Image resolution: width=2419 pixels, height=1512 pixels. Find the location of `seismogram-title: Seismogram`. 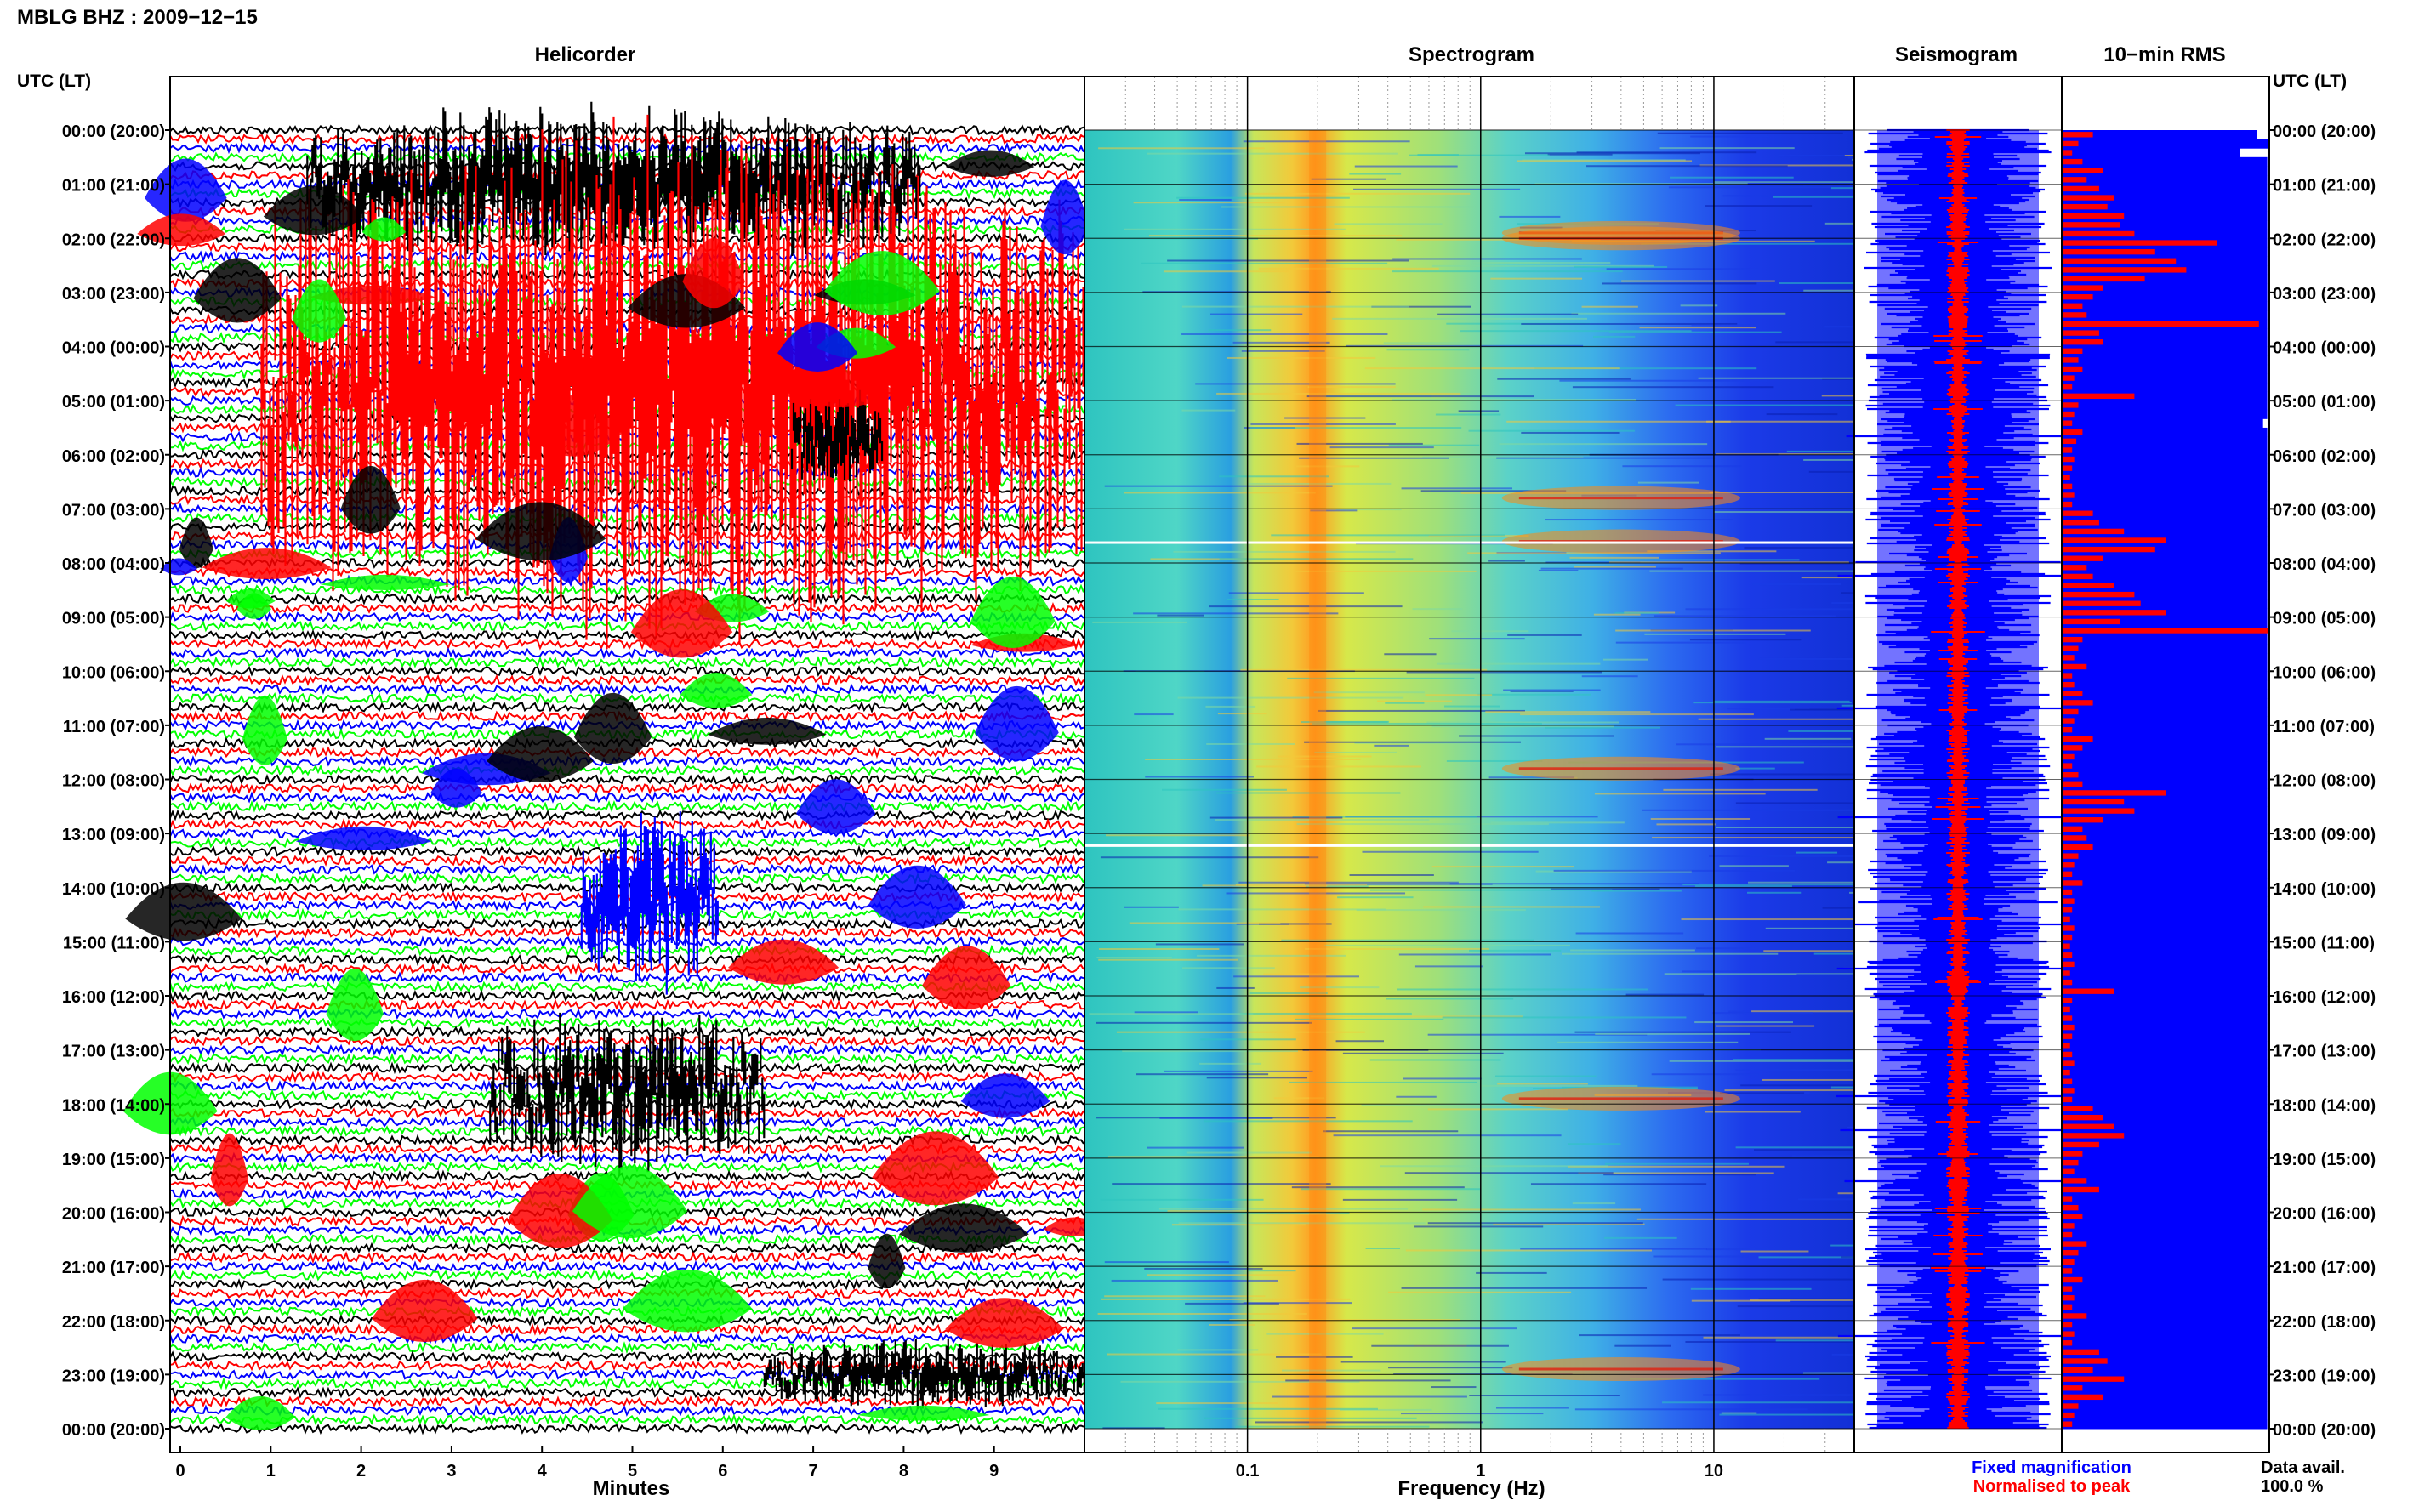

seismogram-title: Seismogram is located at coordinates (1956, 54).